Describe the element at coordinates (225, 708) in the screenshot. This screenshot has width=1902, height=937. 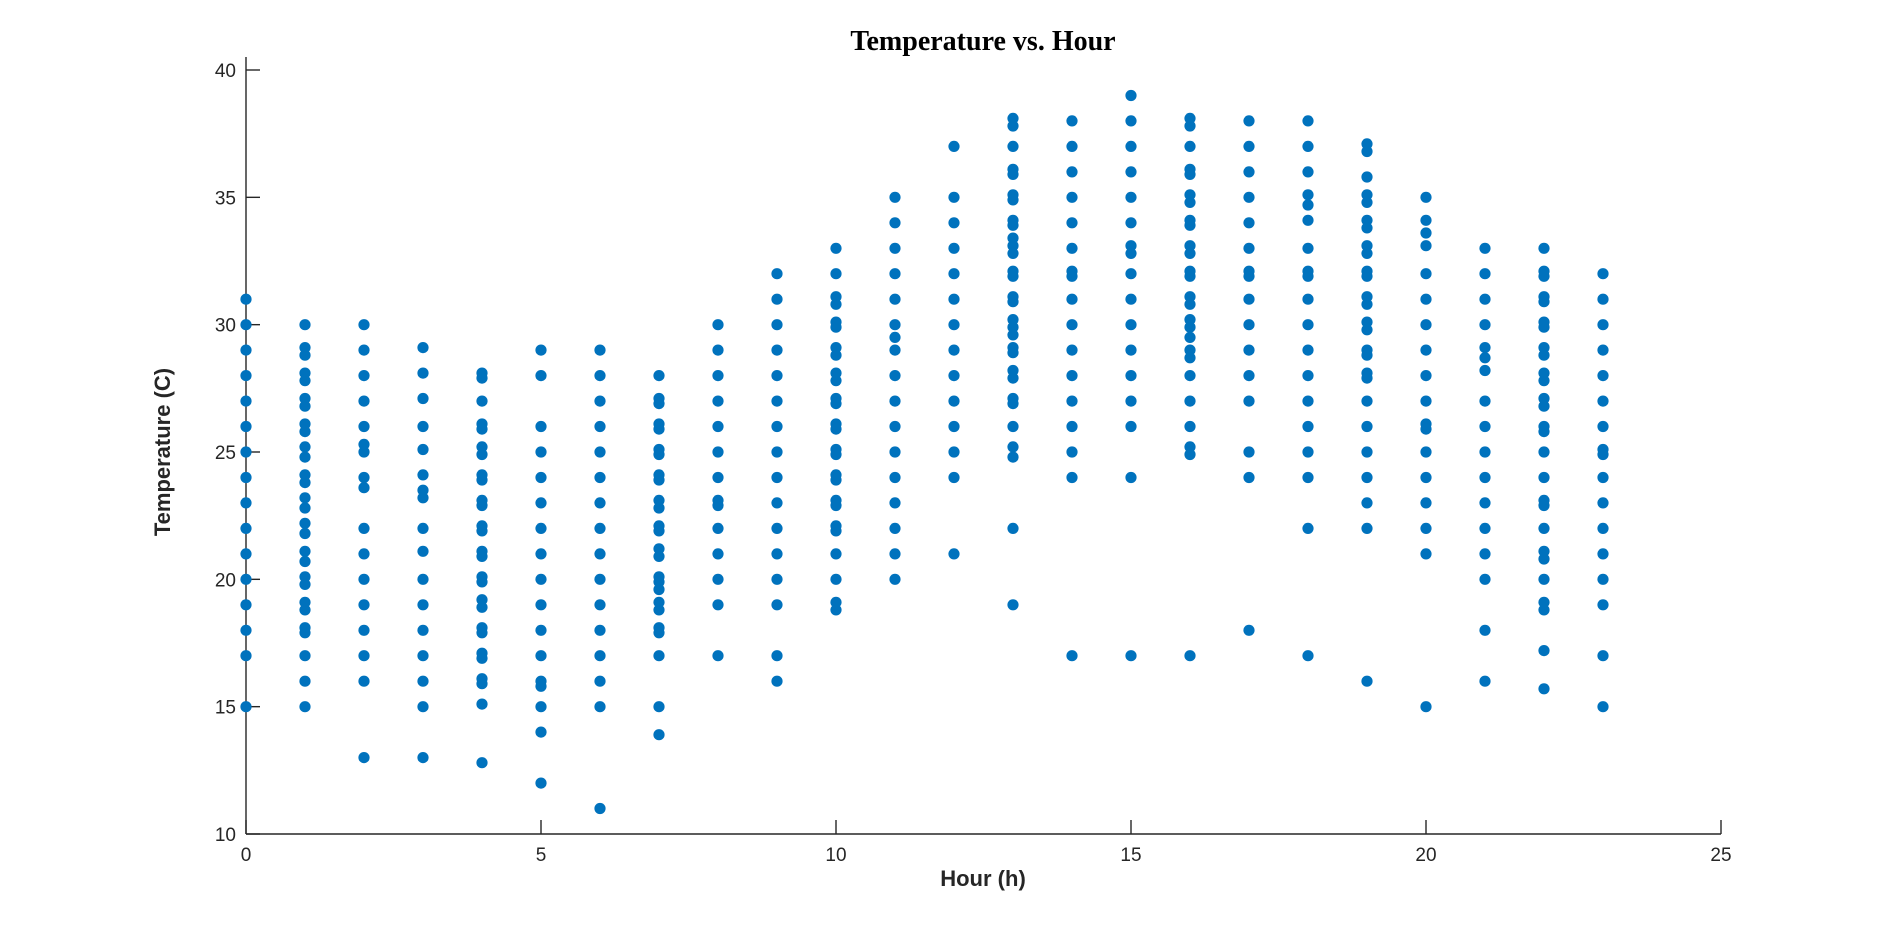
I see `y-tick-label: 15` at that location.